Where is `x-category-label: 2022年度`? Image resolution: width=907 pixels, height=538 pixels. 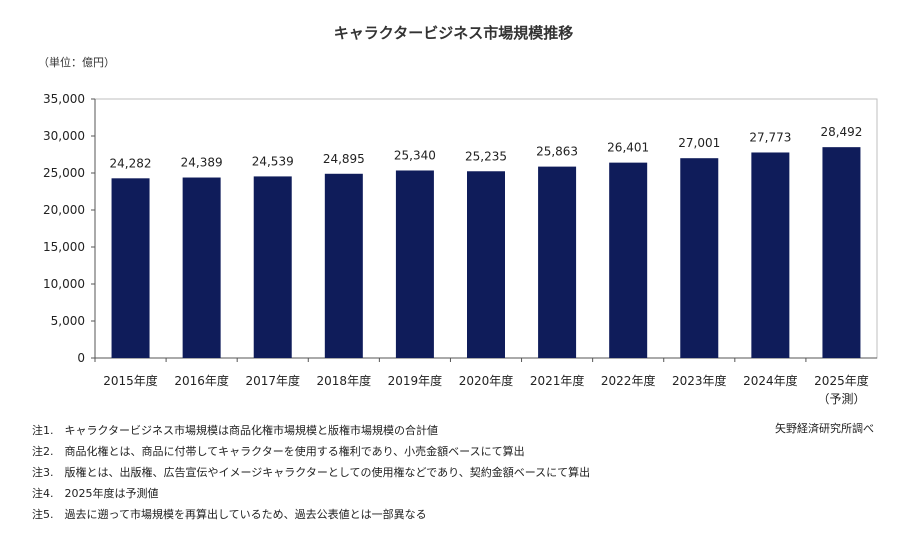 x-category-label: 2022年度 is located at coordinates (628, 380).